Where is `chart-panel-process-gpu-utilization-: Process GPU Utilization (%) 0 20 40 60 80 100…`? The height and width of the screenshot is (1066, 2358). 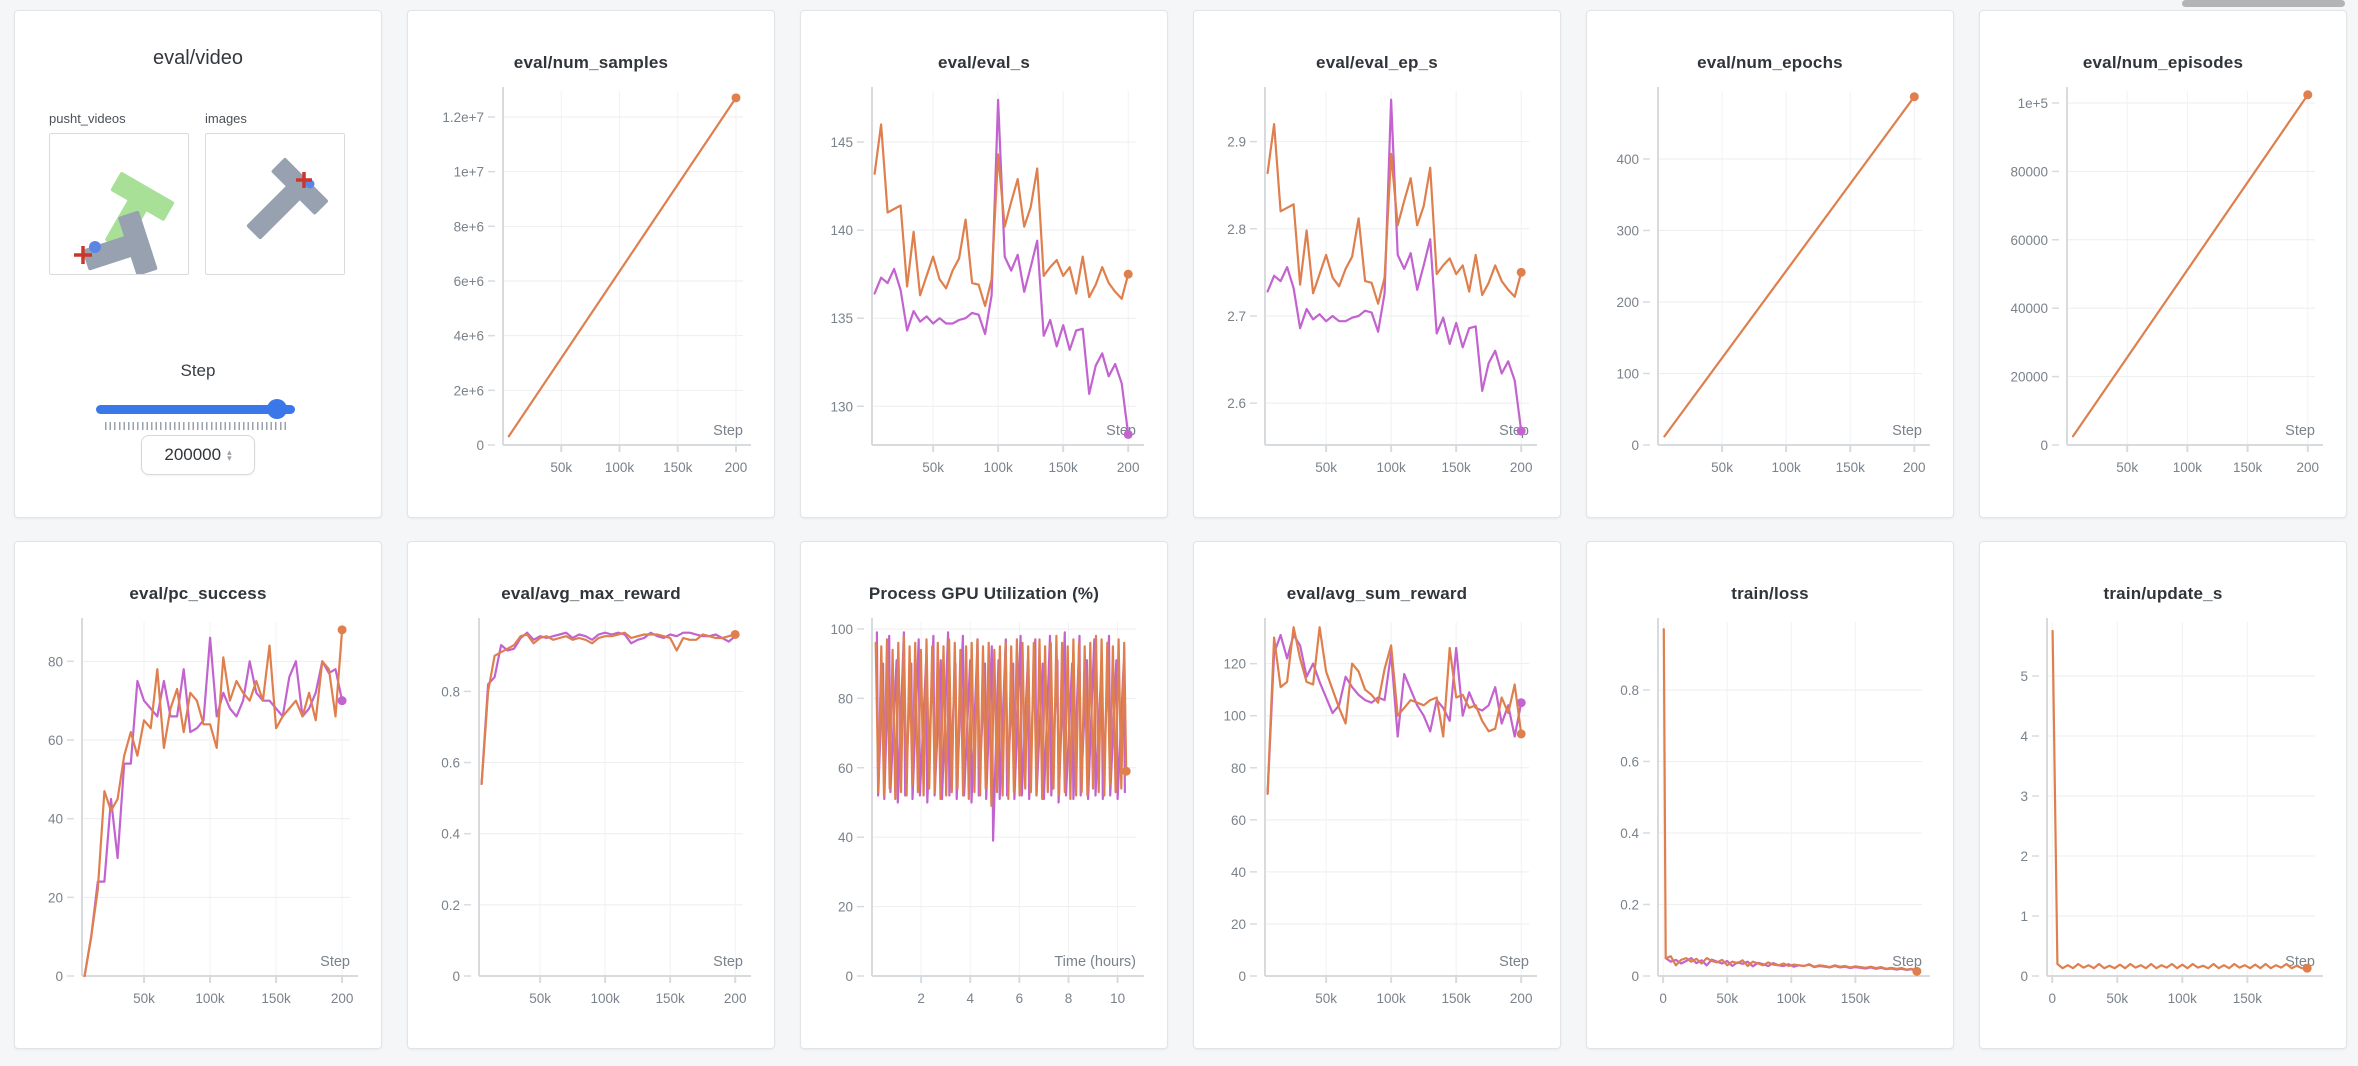
chart-panel-process-gpu-utilization-: Process GPU Utilization (%) 0 20 40 60 80 100… is located at coordinates (984, 795).